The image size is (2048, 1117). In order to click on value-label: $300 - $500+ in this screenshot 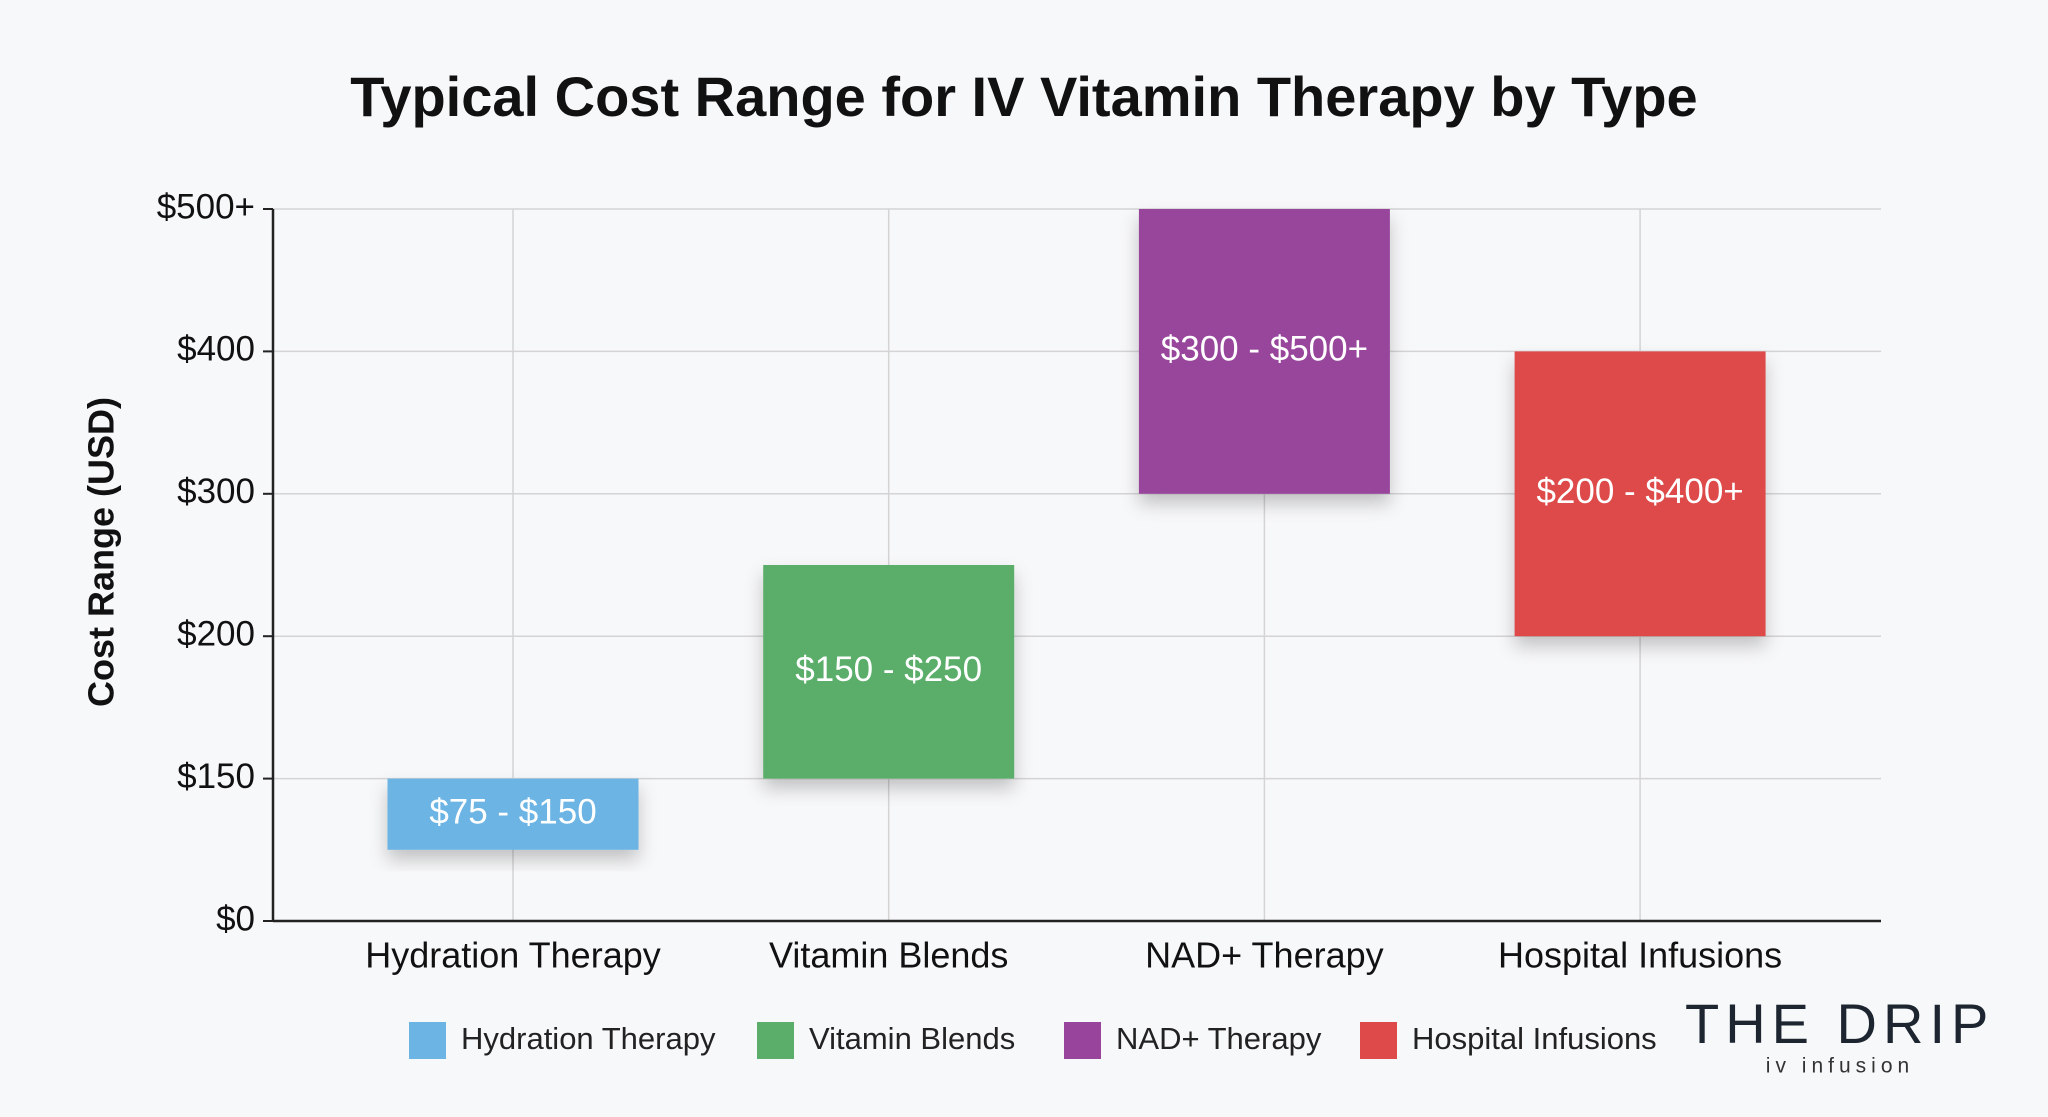, I will do `click(1264, 349)`.